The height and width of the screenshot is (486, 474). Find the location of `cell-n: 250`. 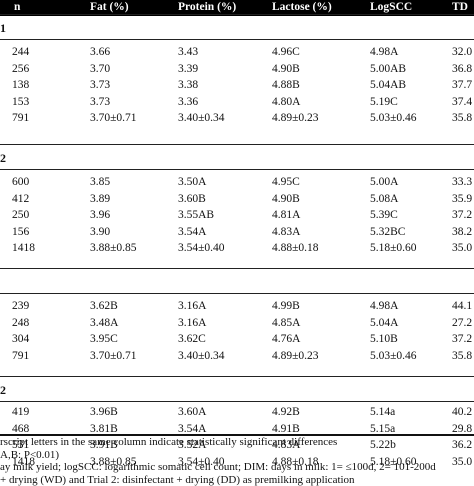

cell-n: 250 is located at coordinates (21, 215).